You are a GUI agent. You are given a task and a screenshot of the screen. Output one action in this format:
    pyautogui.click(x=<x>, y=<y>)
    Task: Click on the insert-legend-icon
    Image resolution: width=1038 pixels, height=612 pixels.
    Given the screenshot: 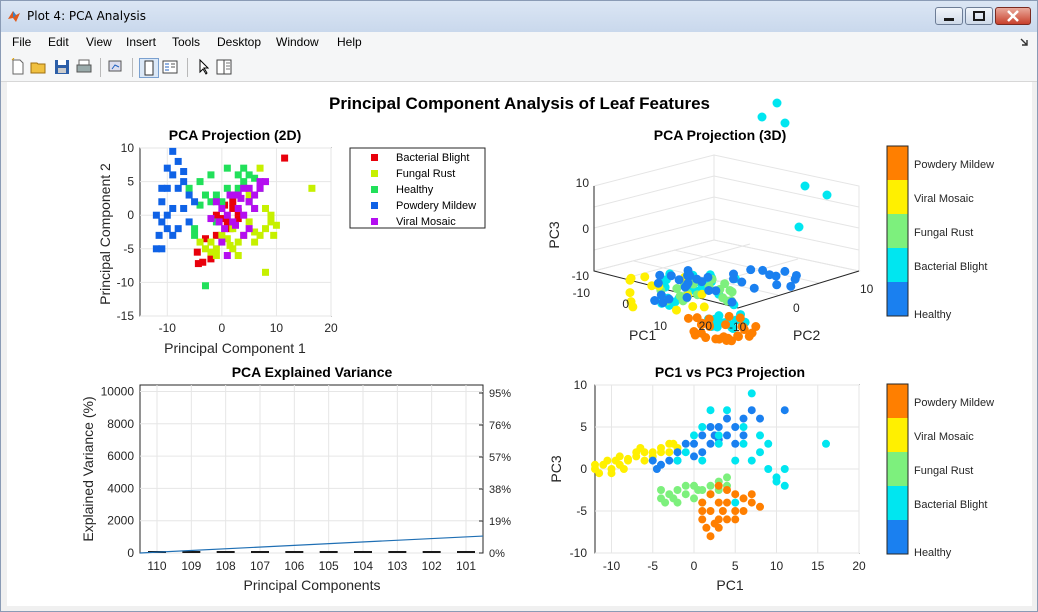 What is the action you would take?
    pyautogui.click(x=170, y=67)
    